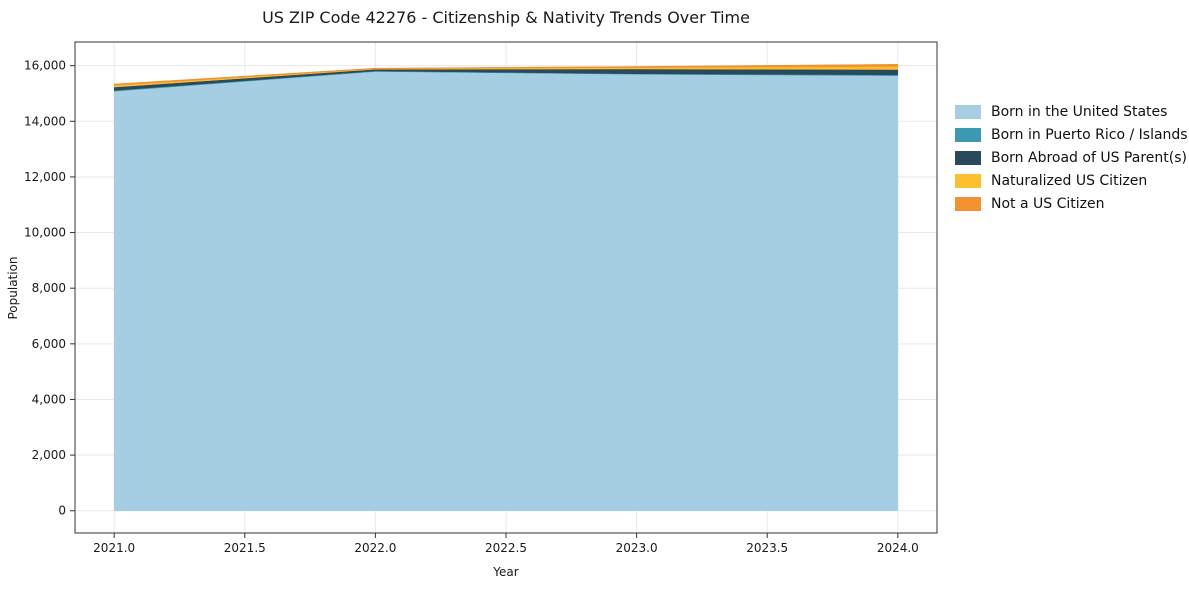 This screenshot has height=590, width=1189. Describe the element at coordinates (13, 287) in the screenshot. I see `y-axis-label: Population` at that location.